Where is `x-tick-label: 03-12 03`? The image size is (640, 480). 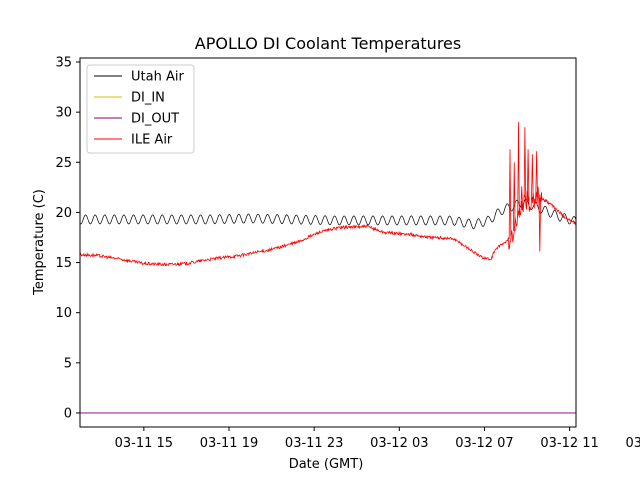
x-tick-label: 03-12 03 is located at coordinates (399, 443).